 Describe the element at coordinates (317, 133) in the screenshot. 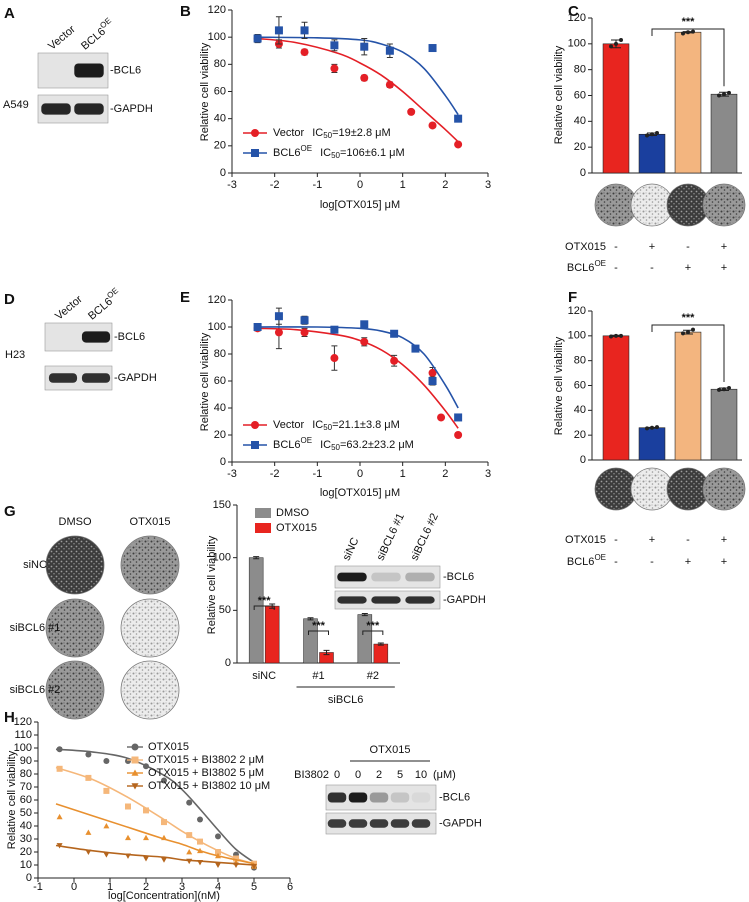

I see `ic50-label: IC` at that location.